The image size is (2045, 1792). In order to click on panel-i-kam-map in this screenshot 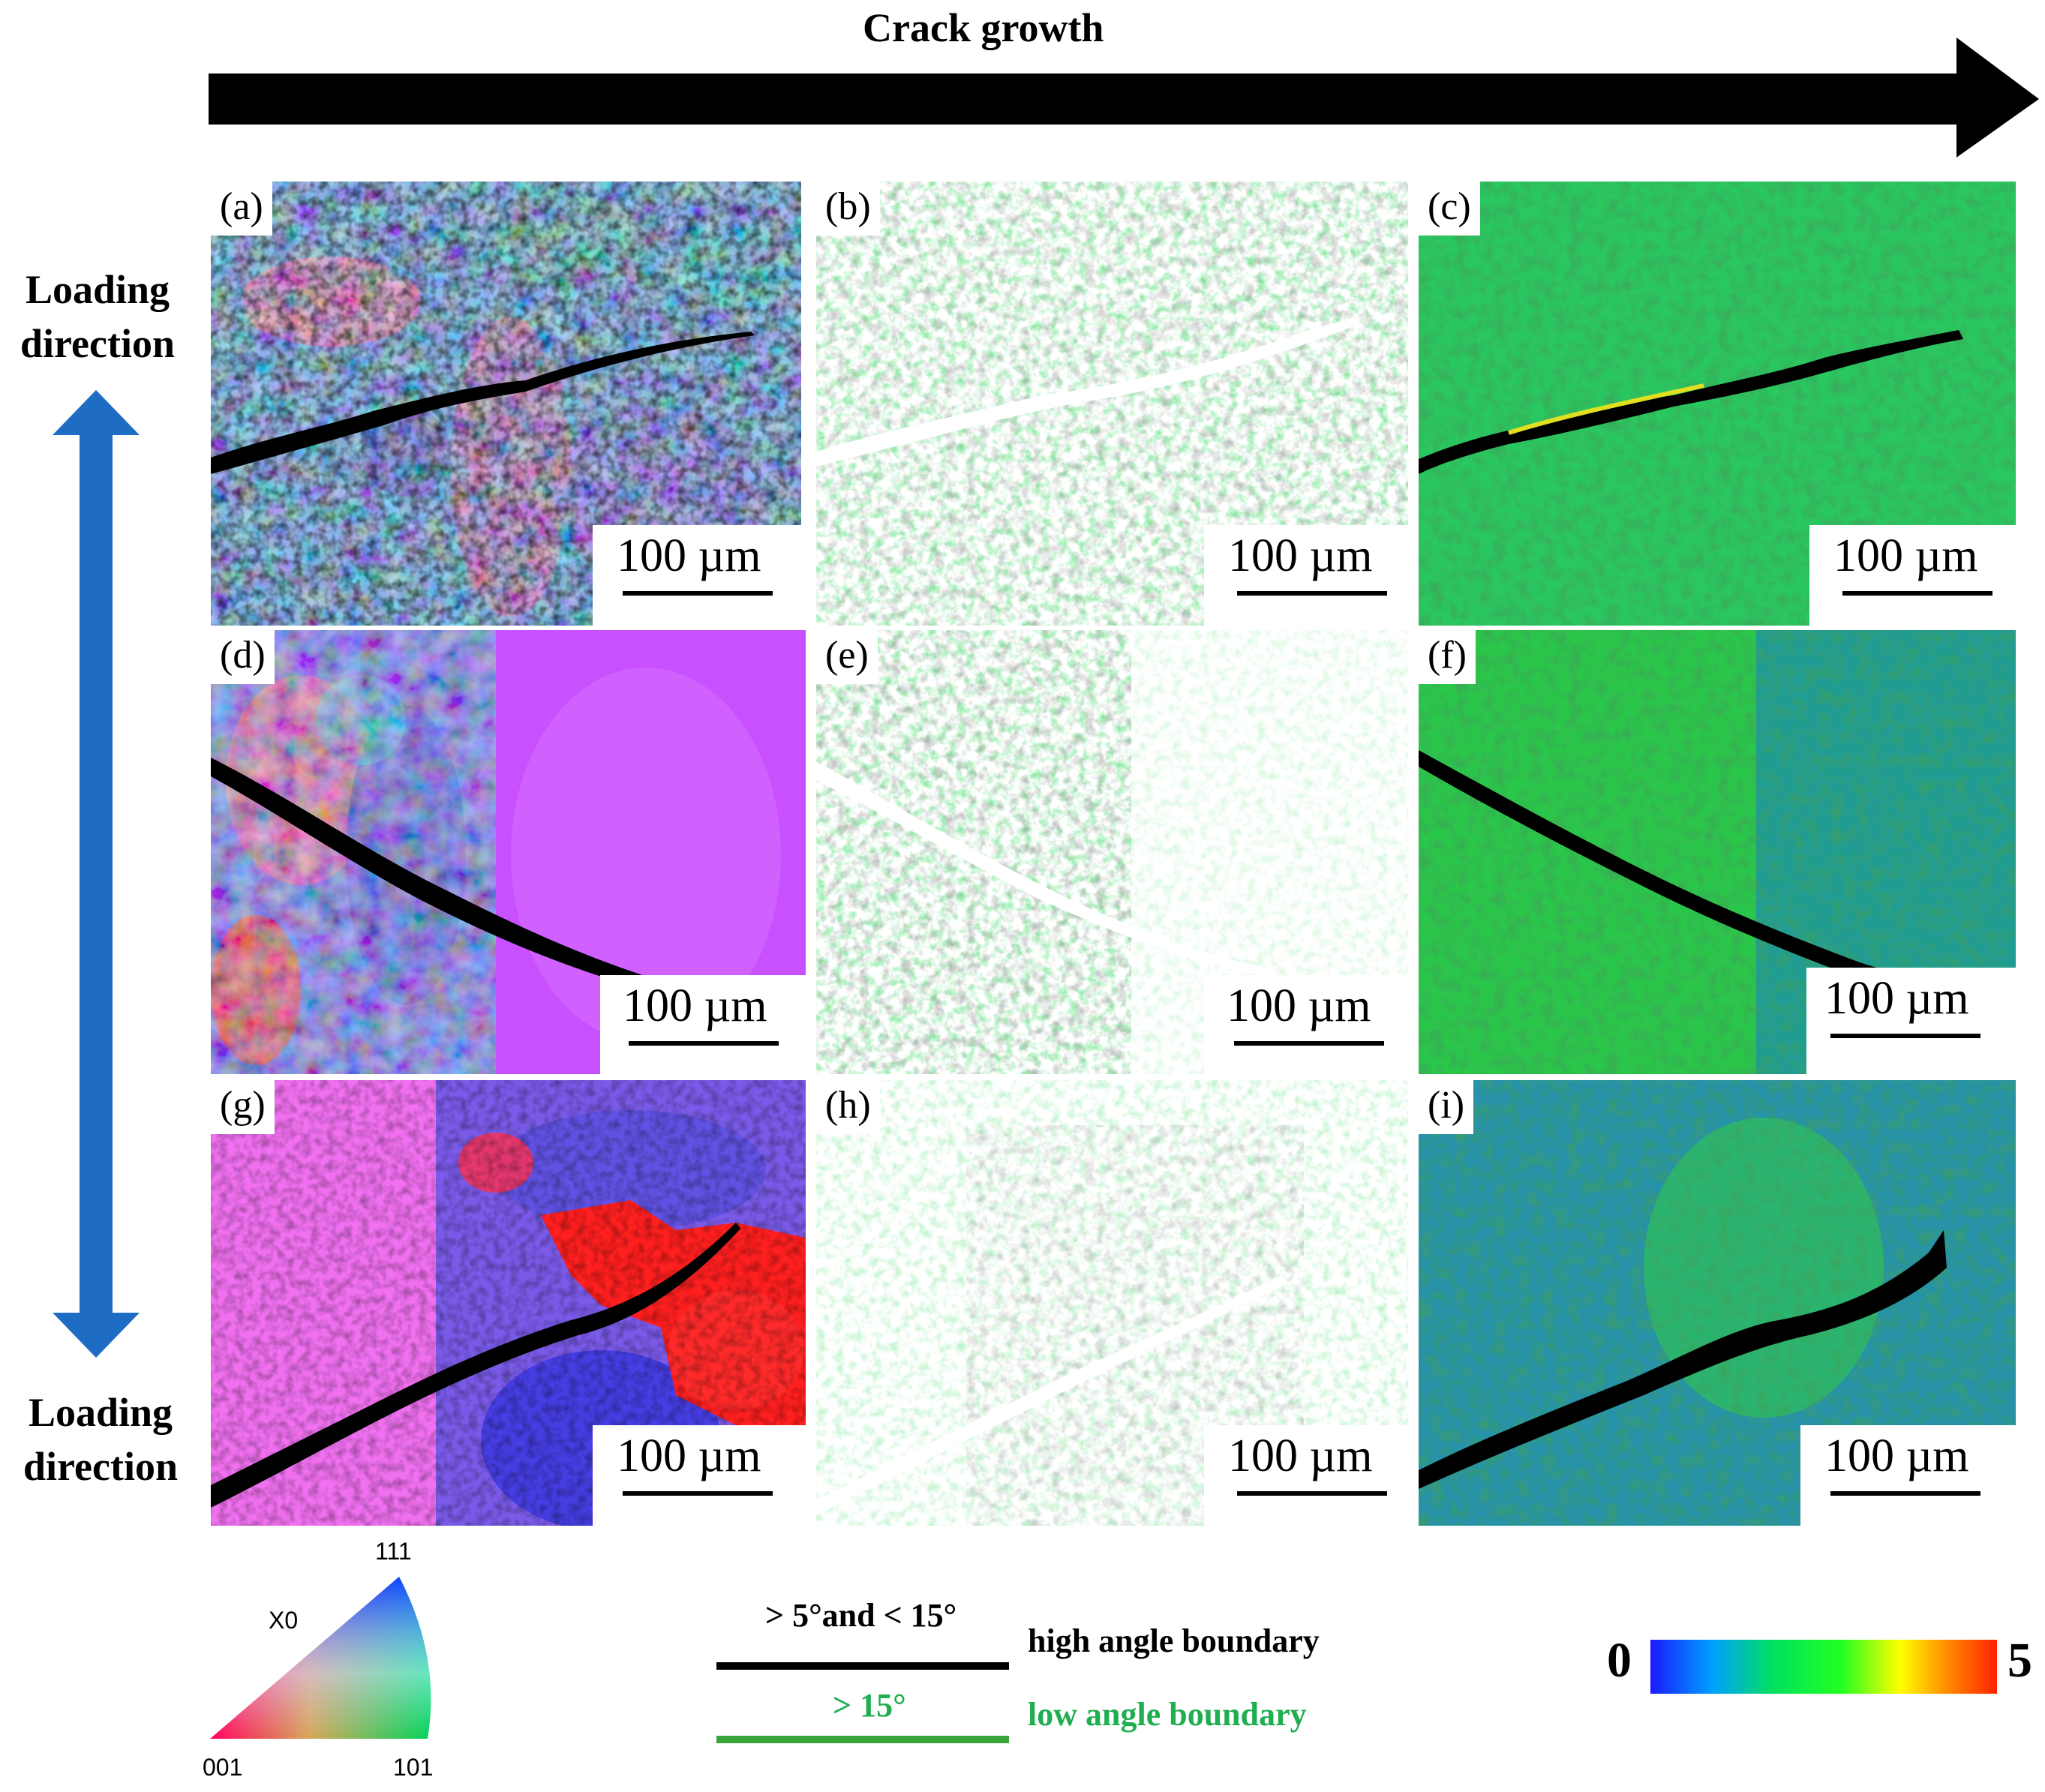, I will do `click(1717, 1303)`.